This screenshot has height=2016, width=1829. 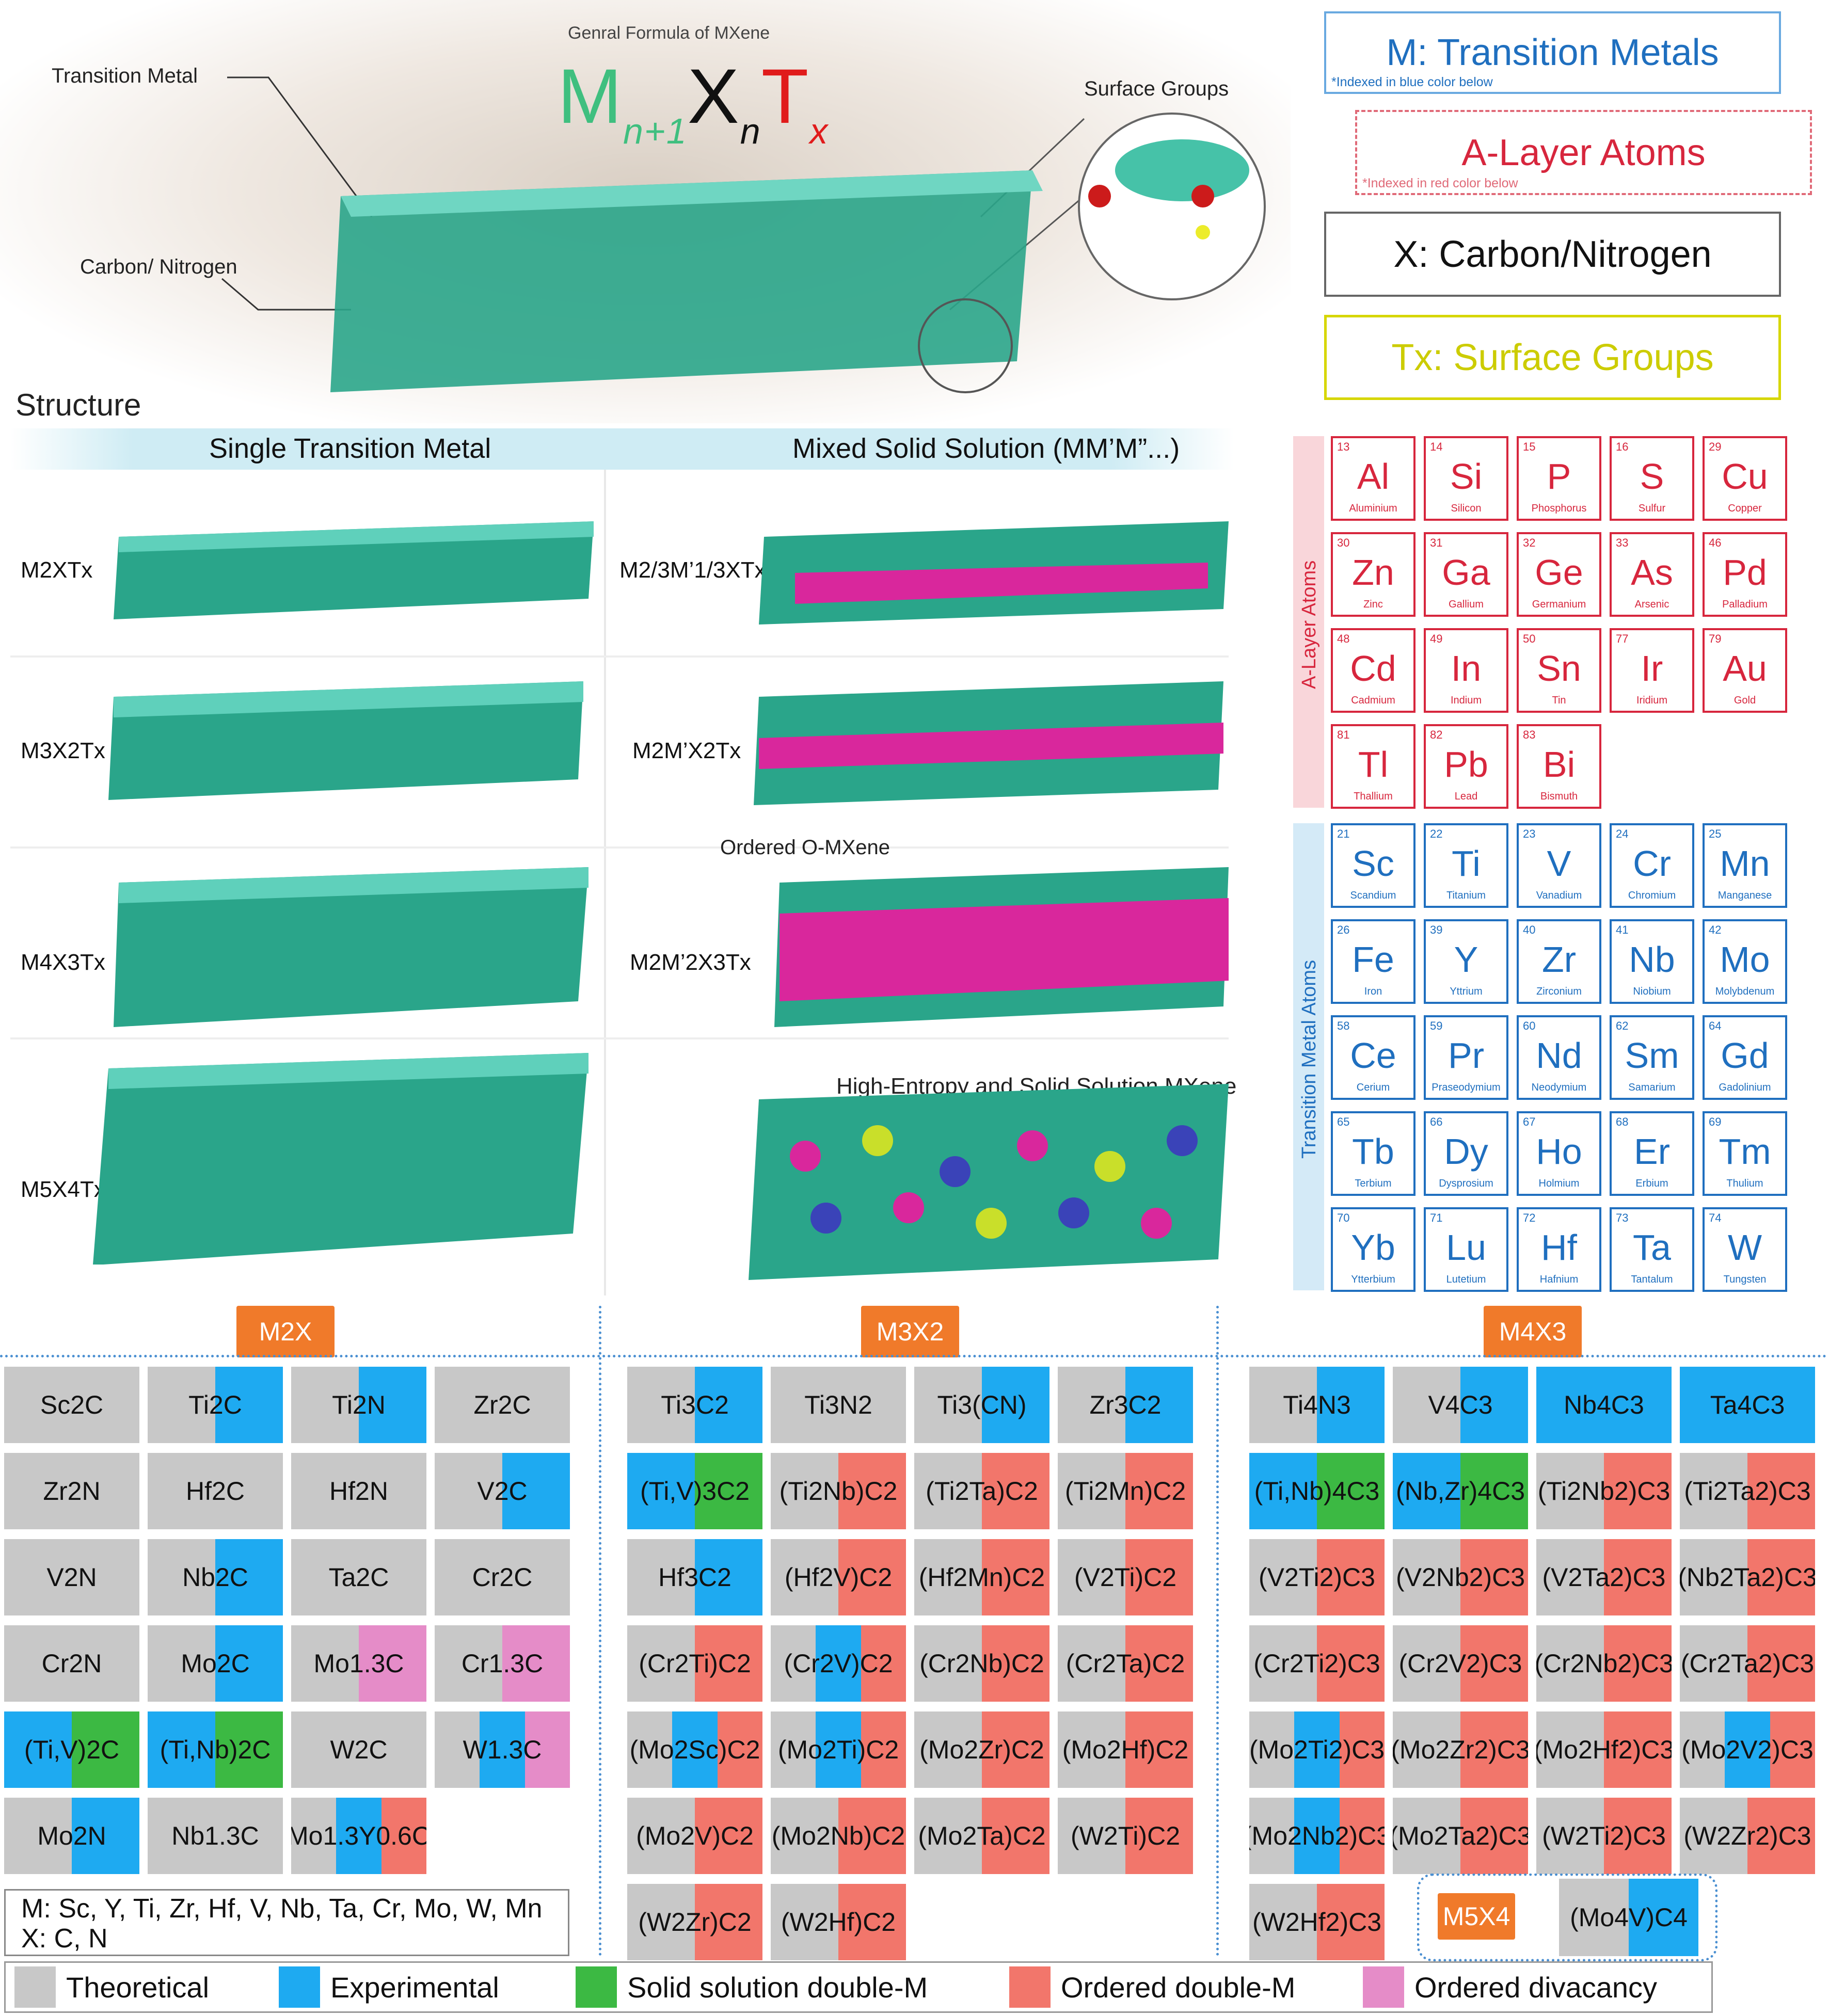 I want to click on element-number: 82, so click(x=1437, y=734).